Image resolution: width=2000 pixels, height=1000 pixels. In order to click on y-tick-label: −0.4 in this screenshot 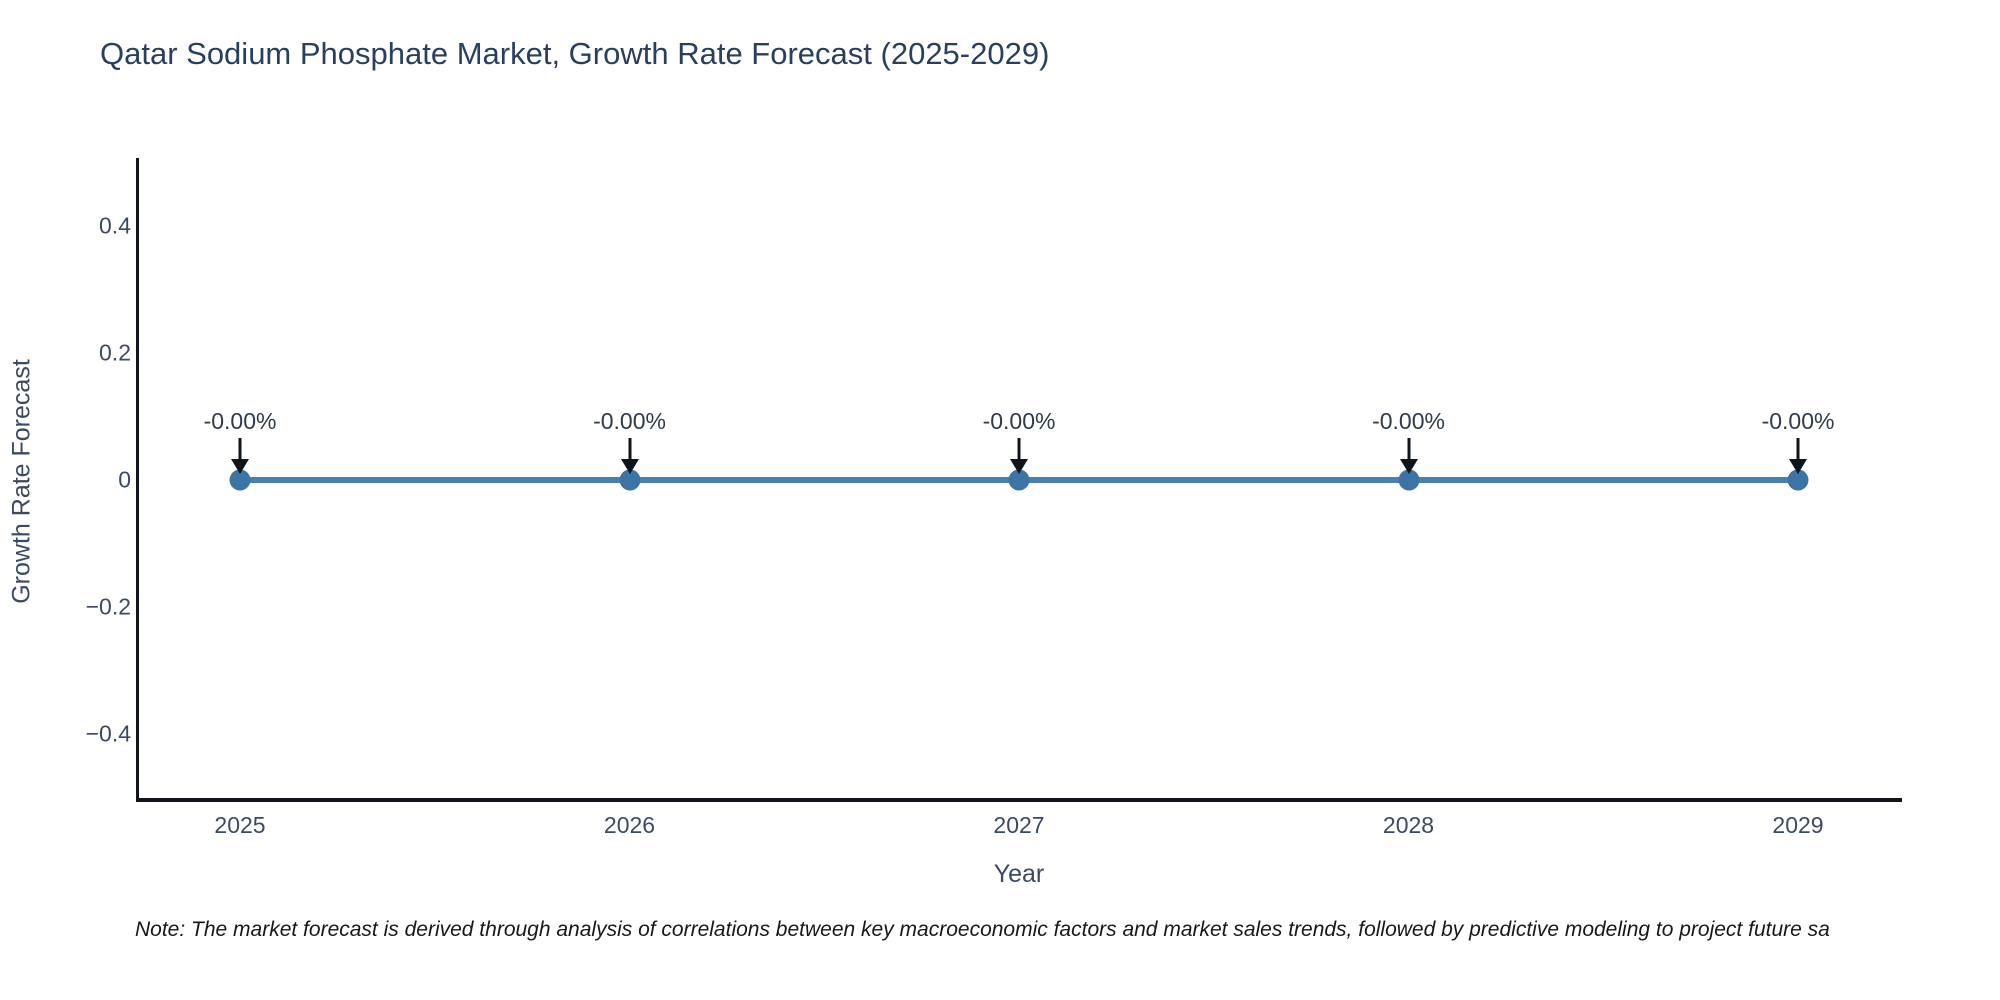, I will do `click(108, 733)`.